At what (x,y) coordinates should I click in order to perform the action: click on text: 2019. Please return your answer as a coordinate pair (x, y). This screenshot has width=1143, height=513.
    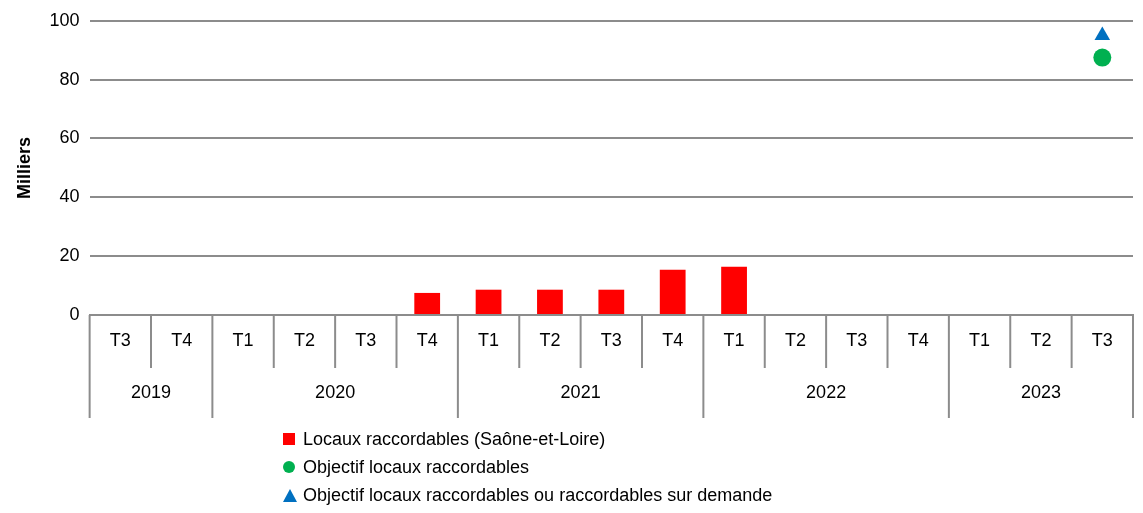
    Looking at the image, I should click on (151, 391).